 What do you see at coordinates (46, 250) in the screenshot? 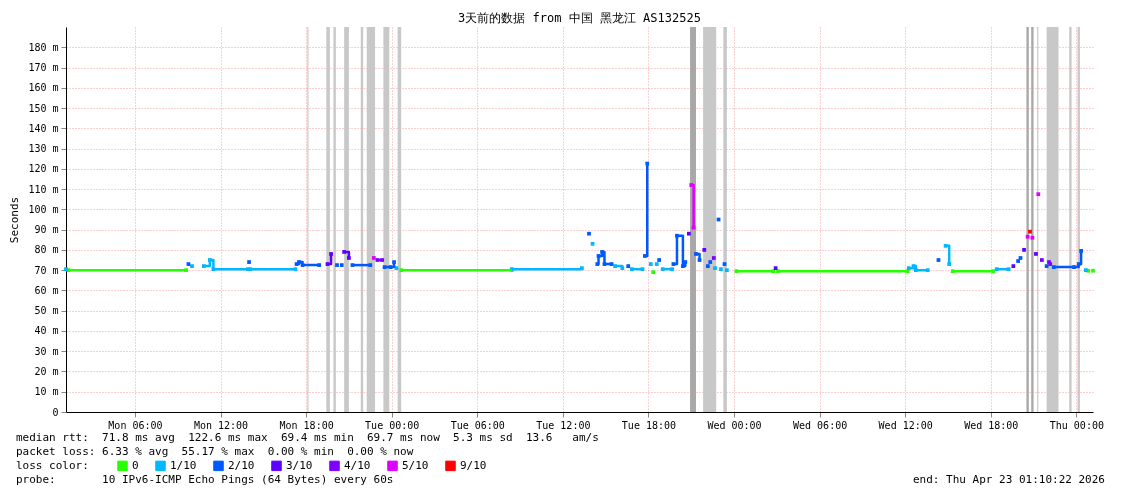
I see `y-tick-label: 80 m` at bounding box center [46, 250].